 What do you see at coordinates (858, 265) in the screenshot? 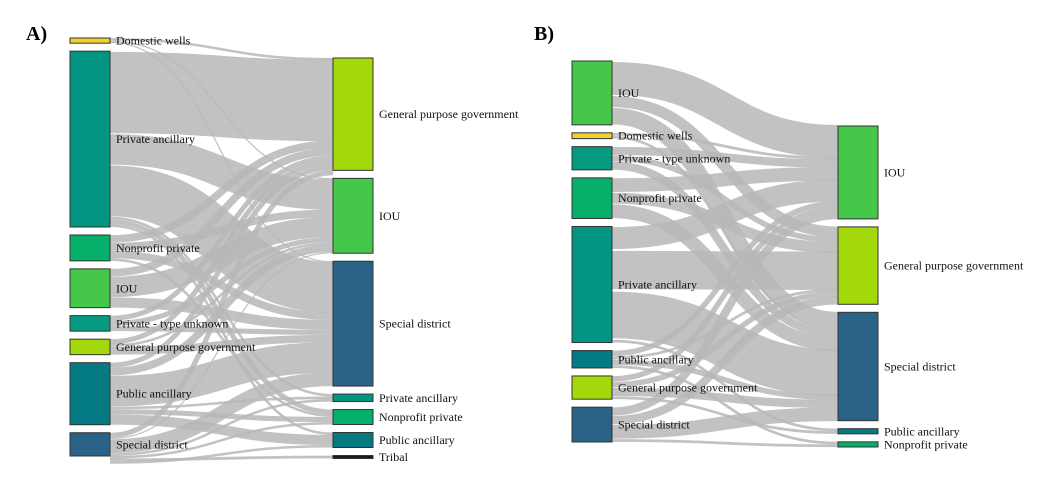
I see `panel-b-target-node-general-purpose-government` at bounding box center [858, 265].